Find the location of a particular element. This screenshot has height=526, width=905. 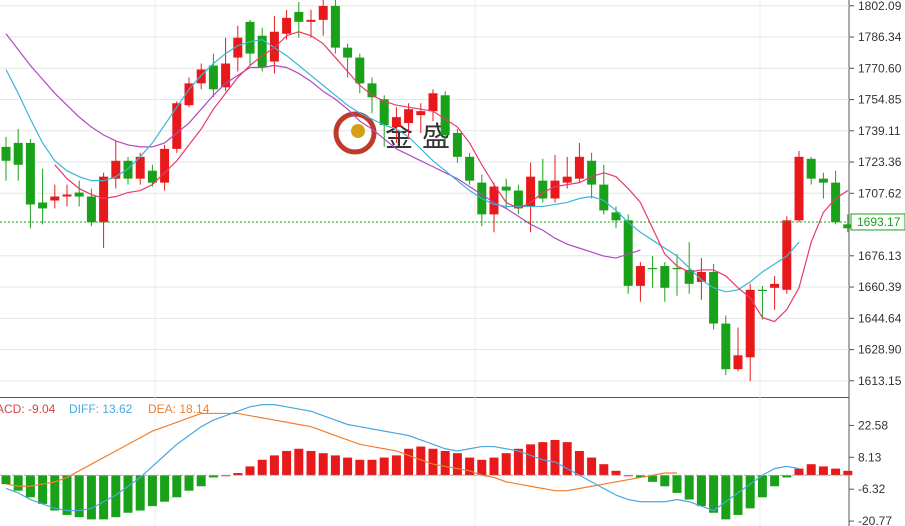

price-tick-label: 1786.34 is located at coordinates (880, 37).